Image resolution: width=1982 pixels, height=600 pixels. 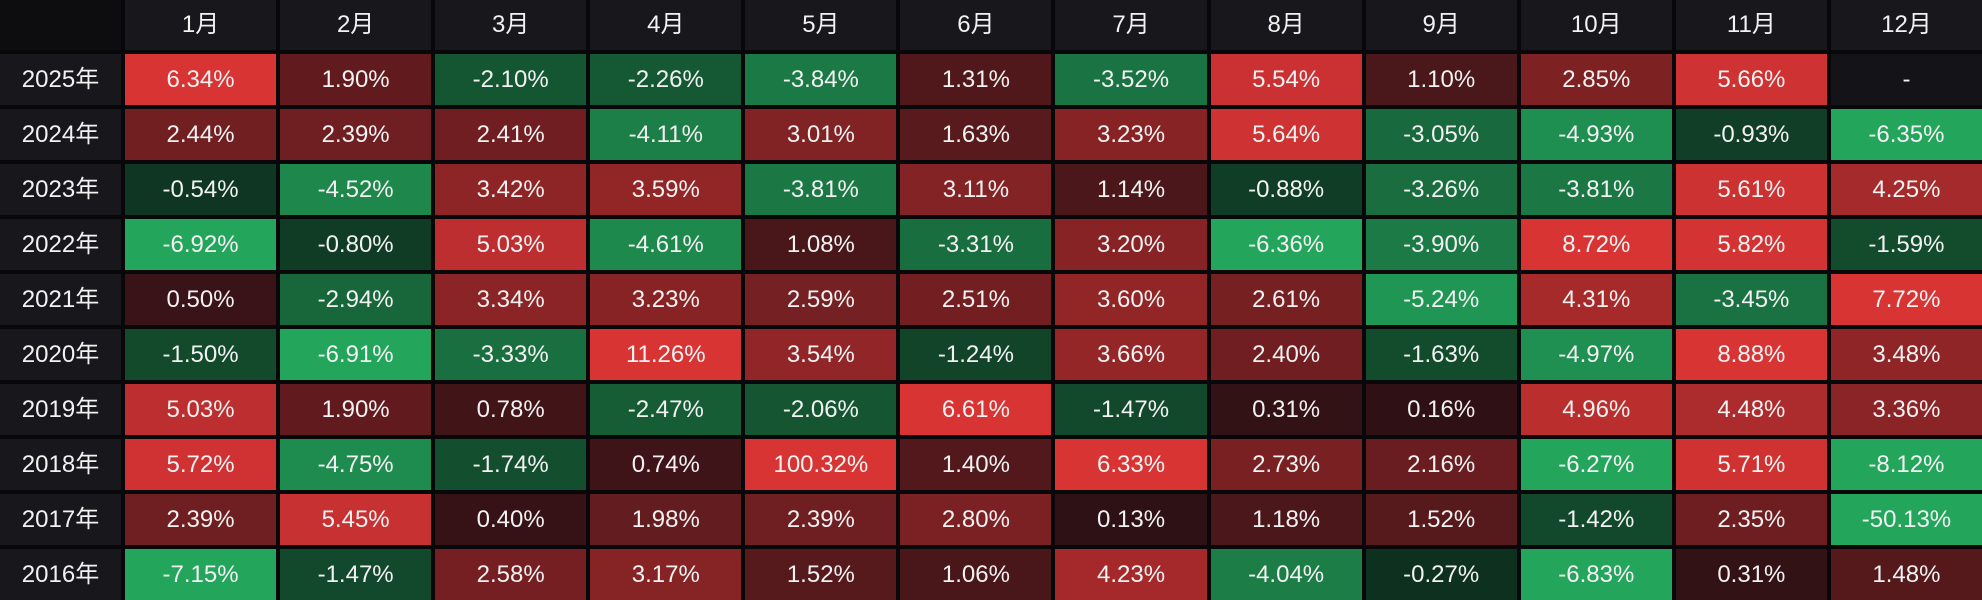 What do you see at coordinates (976, 134) in the screenshot?
I see `return-cell: 1.63%` at bounding box center [976, 134].